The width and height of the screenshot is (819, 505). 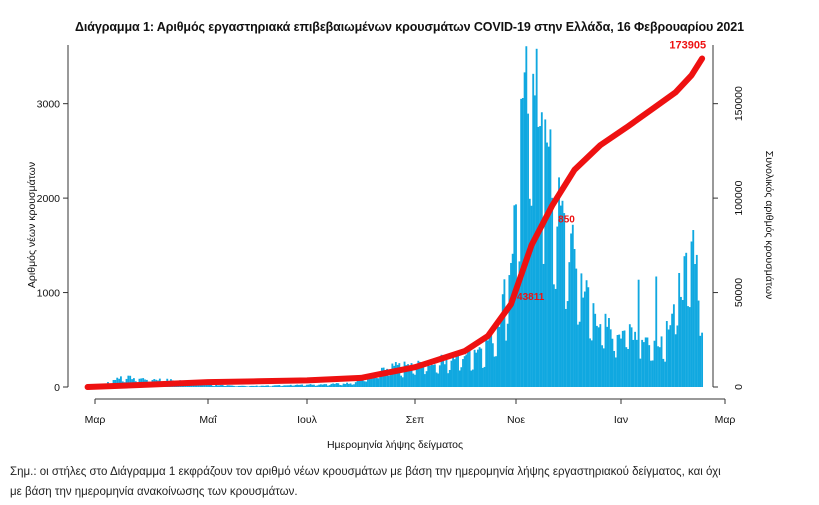 I want to click on y-tick-label-left: 2000, so click(x=49, y=199).